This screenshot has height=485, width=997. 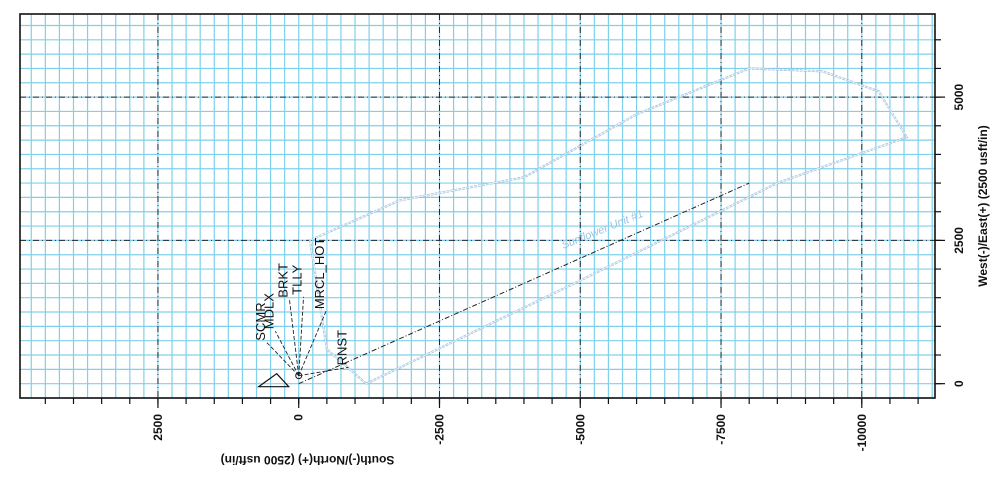 What do you see at coordinates (983, 205) in the screenshot?
I see `y-axis-label: West(-)/East(+) (2500 usft/in)` at bounding box center [983, 205].